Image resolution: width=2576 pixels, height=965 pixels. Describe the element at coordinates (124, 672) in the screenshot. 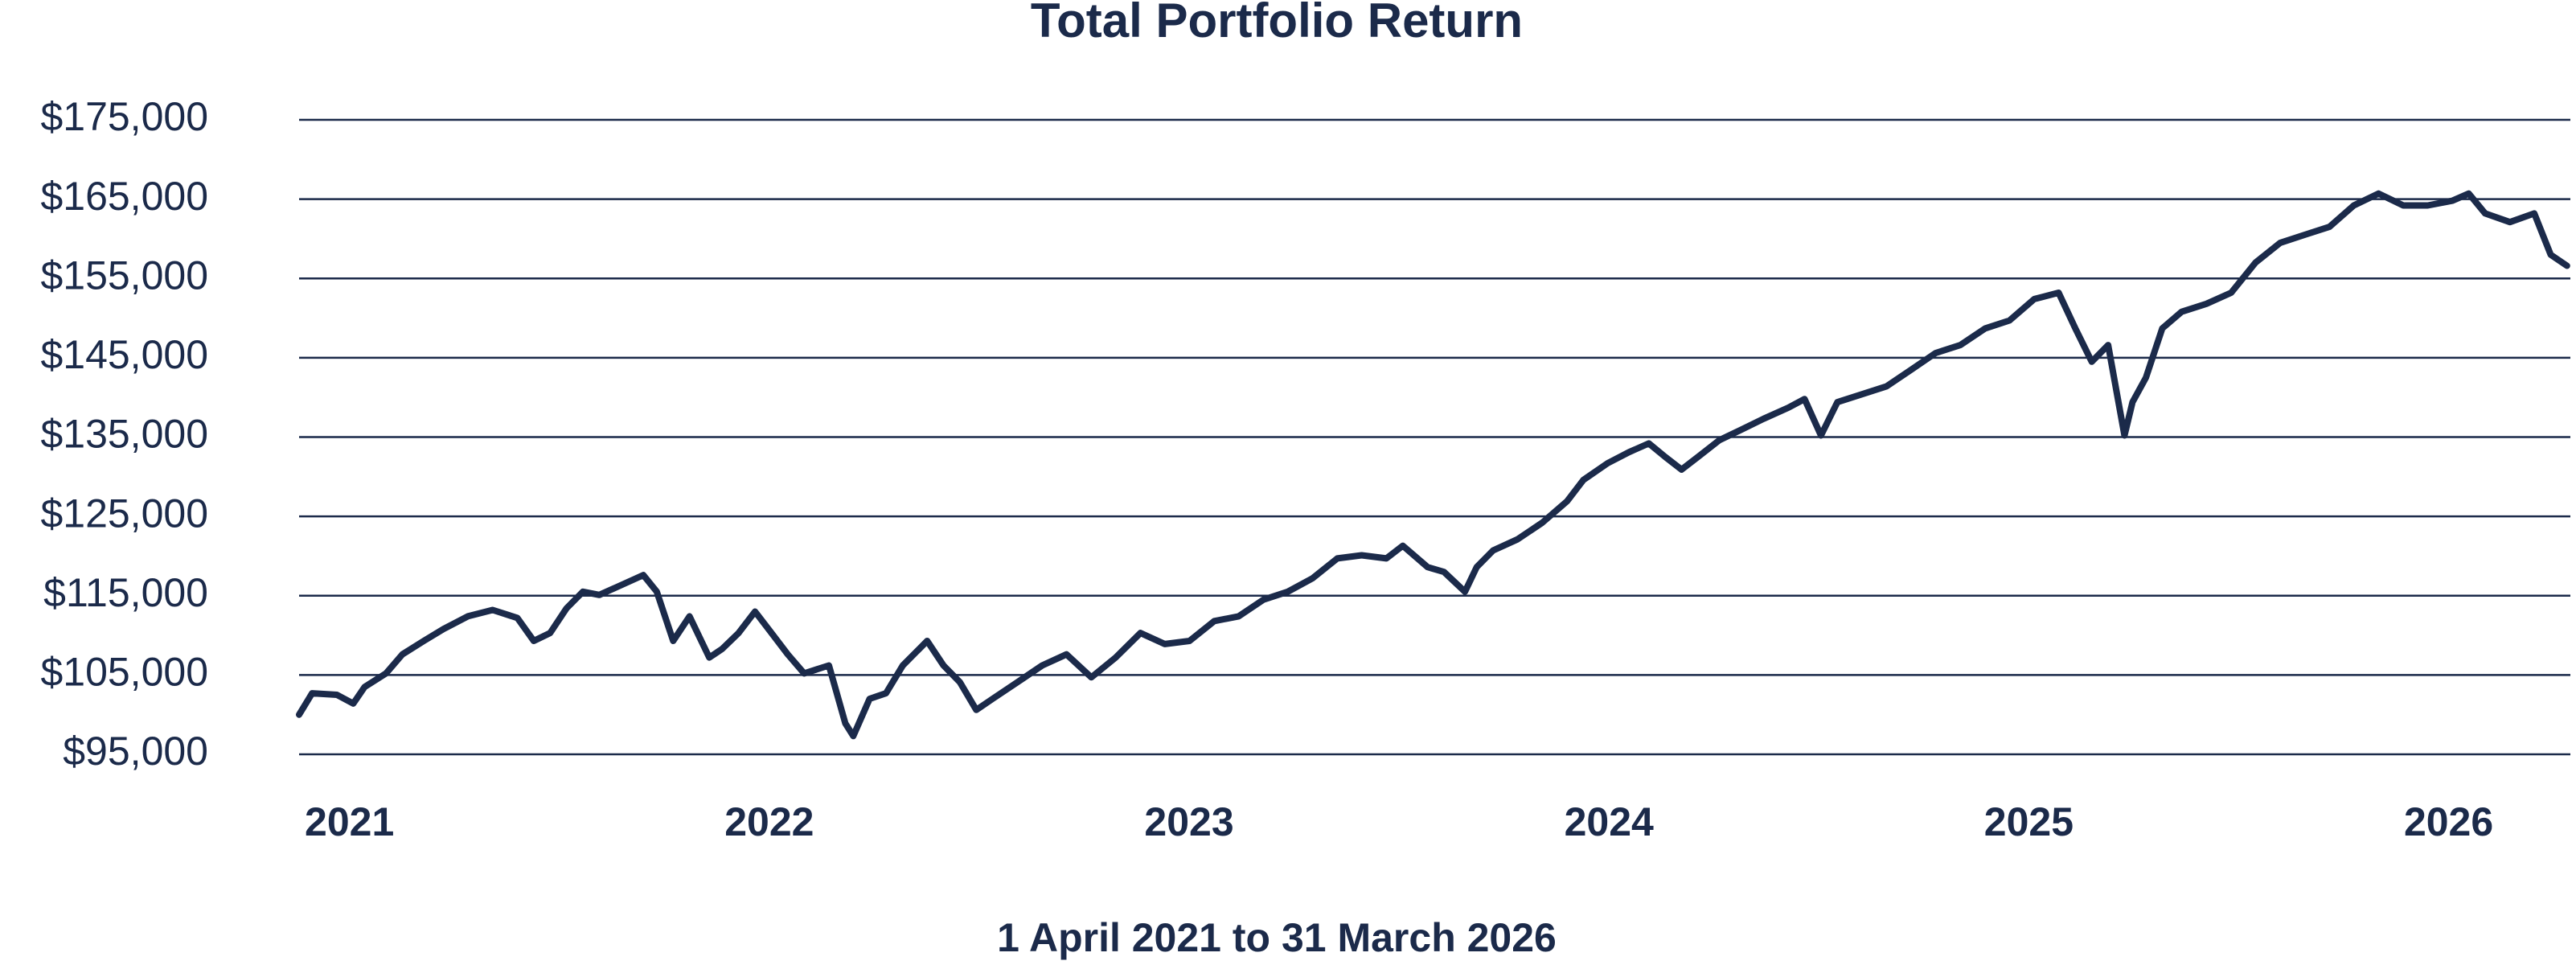

I see `y-tick-label: $105,000` at that location.